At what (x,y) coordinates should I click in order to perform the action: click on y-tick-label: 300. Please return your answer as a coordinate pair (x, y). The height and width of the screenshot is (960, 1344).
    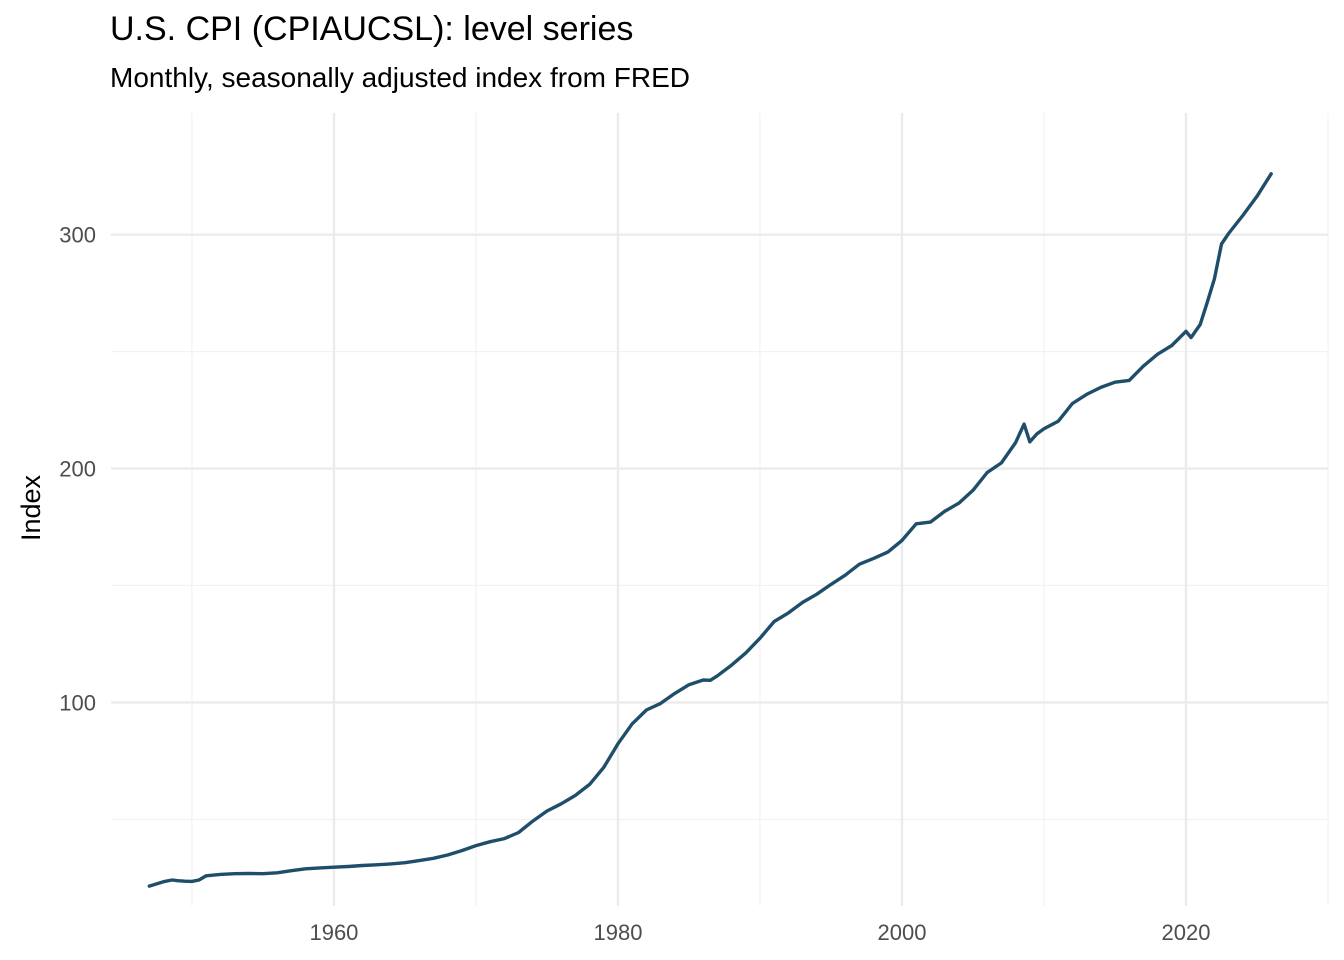
    Looking at the image, I should click on (77, 235).